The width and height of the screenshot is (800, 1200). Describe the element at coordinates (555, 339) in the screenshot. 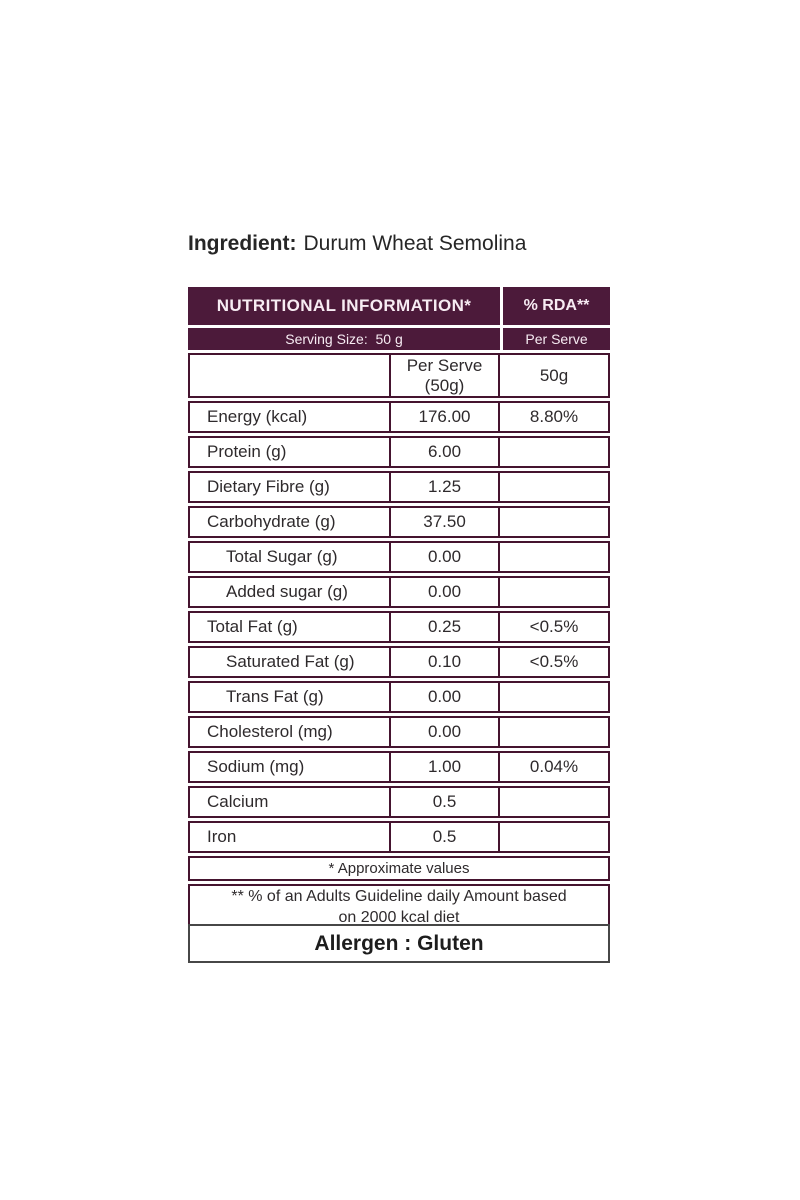

I see `per-serve-cell: Per Serve` at that location.